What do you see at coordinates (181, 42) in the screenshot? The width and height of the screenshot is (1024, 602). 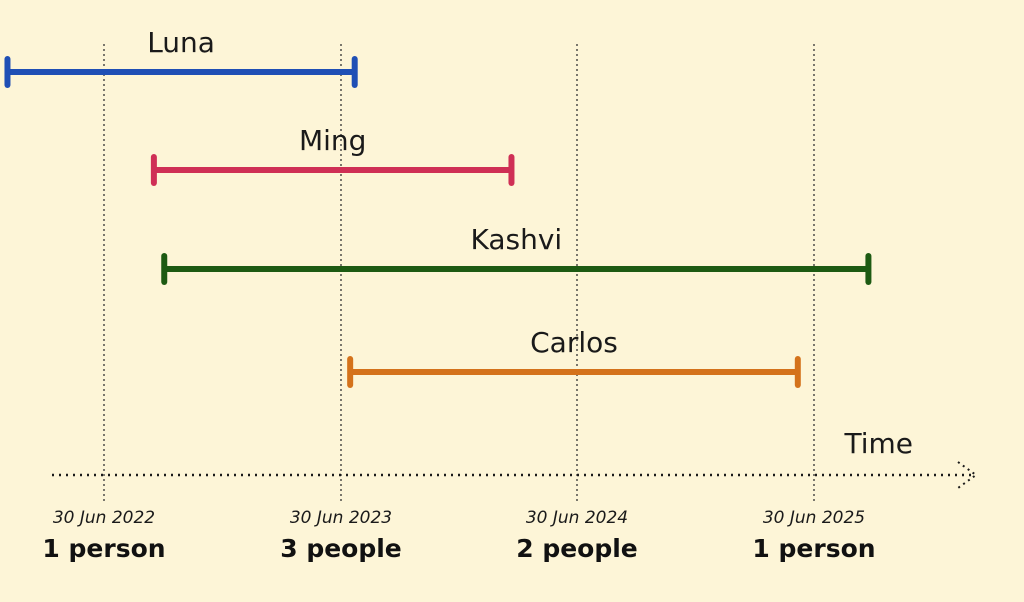 I see `bar-label: Luna` at bounding box center [181, 42].